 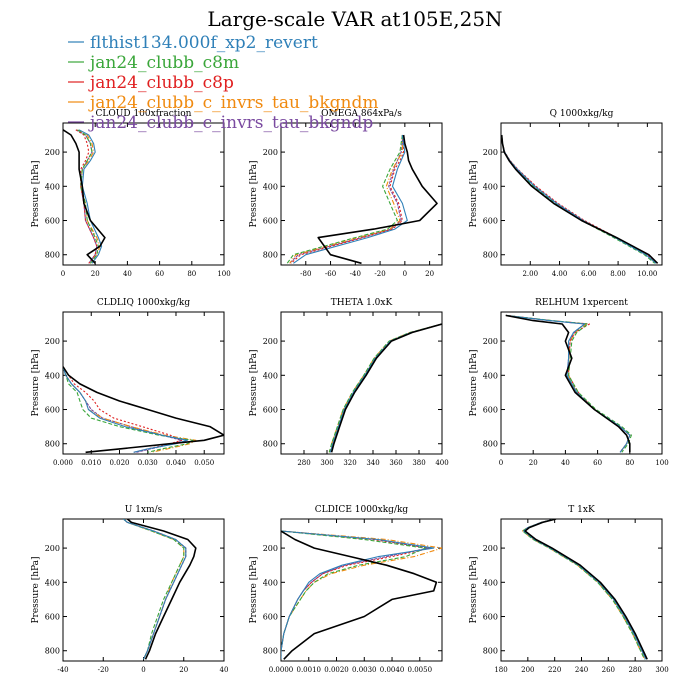 What do you see at coordinates (581, 303) in the screenshot?
I see `panel-title: RELHUM 1xpercent` at bounding box center [581, 303].